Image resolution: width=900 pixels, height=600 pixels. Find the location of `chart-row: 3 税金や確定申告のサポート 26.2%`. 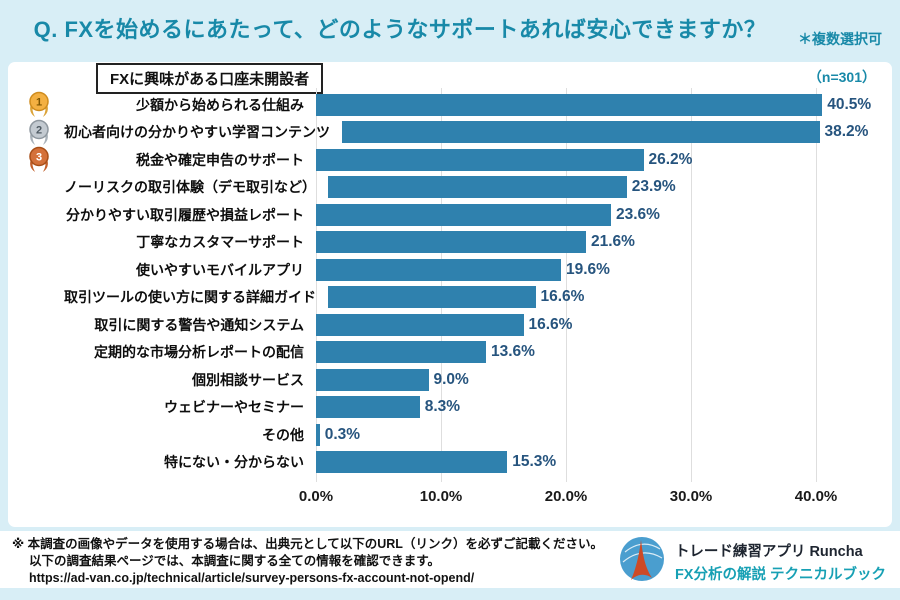

chart-row: 3 税金や確定申告のサポート 26.2% is located at coordinates (450, 160).